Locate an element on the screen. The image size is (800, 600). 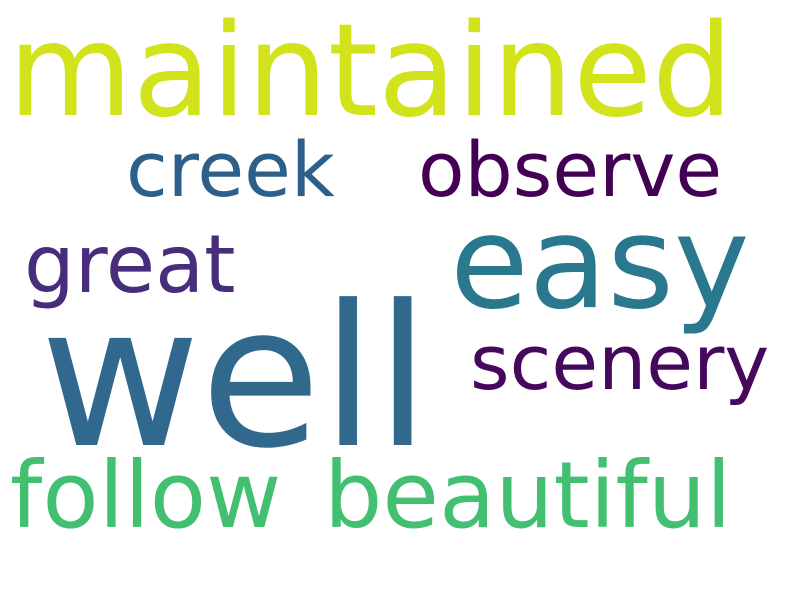
word-follow: follow is located at coordinates (146, 495).